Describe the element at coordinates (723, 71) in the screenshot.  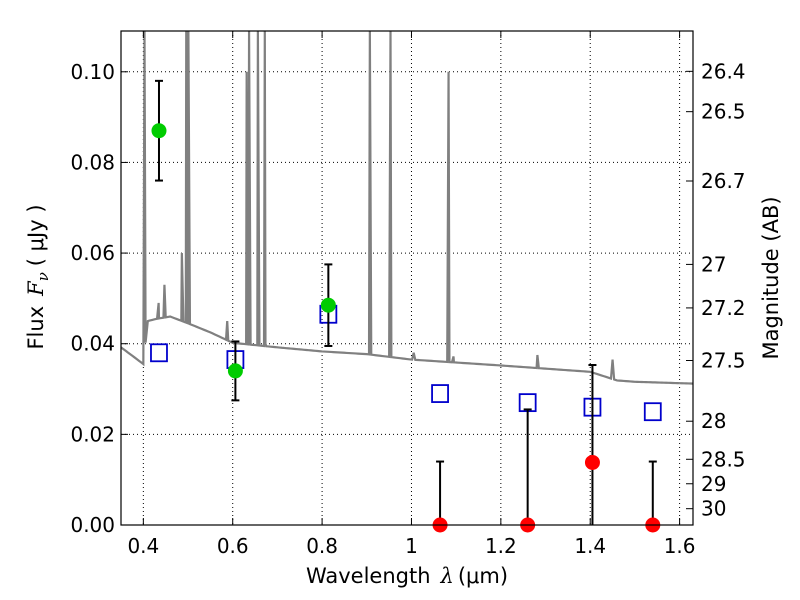
I see `y2-tick-label: 26.4` at that location.